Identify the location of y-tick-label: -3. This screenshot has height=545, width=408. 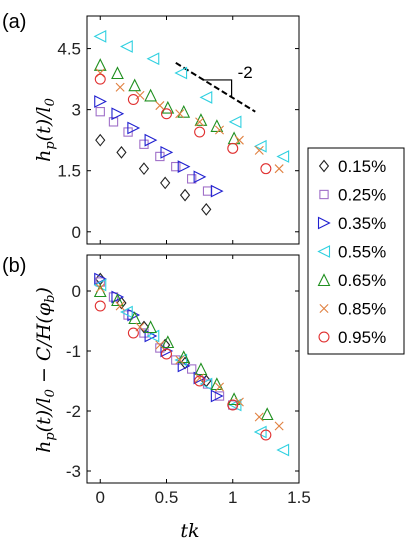
(73, 471).